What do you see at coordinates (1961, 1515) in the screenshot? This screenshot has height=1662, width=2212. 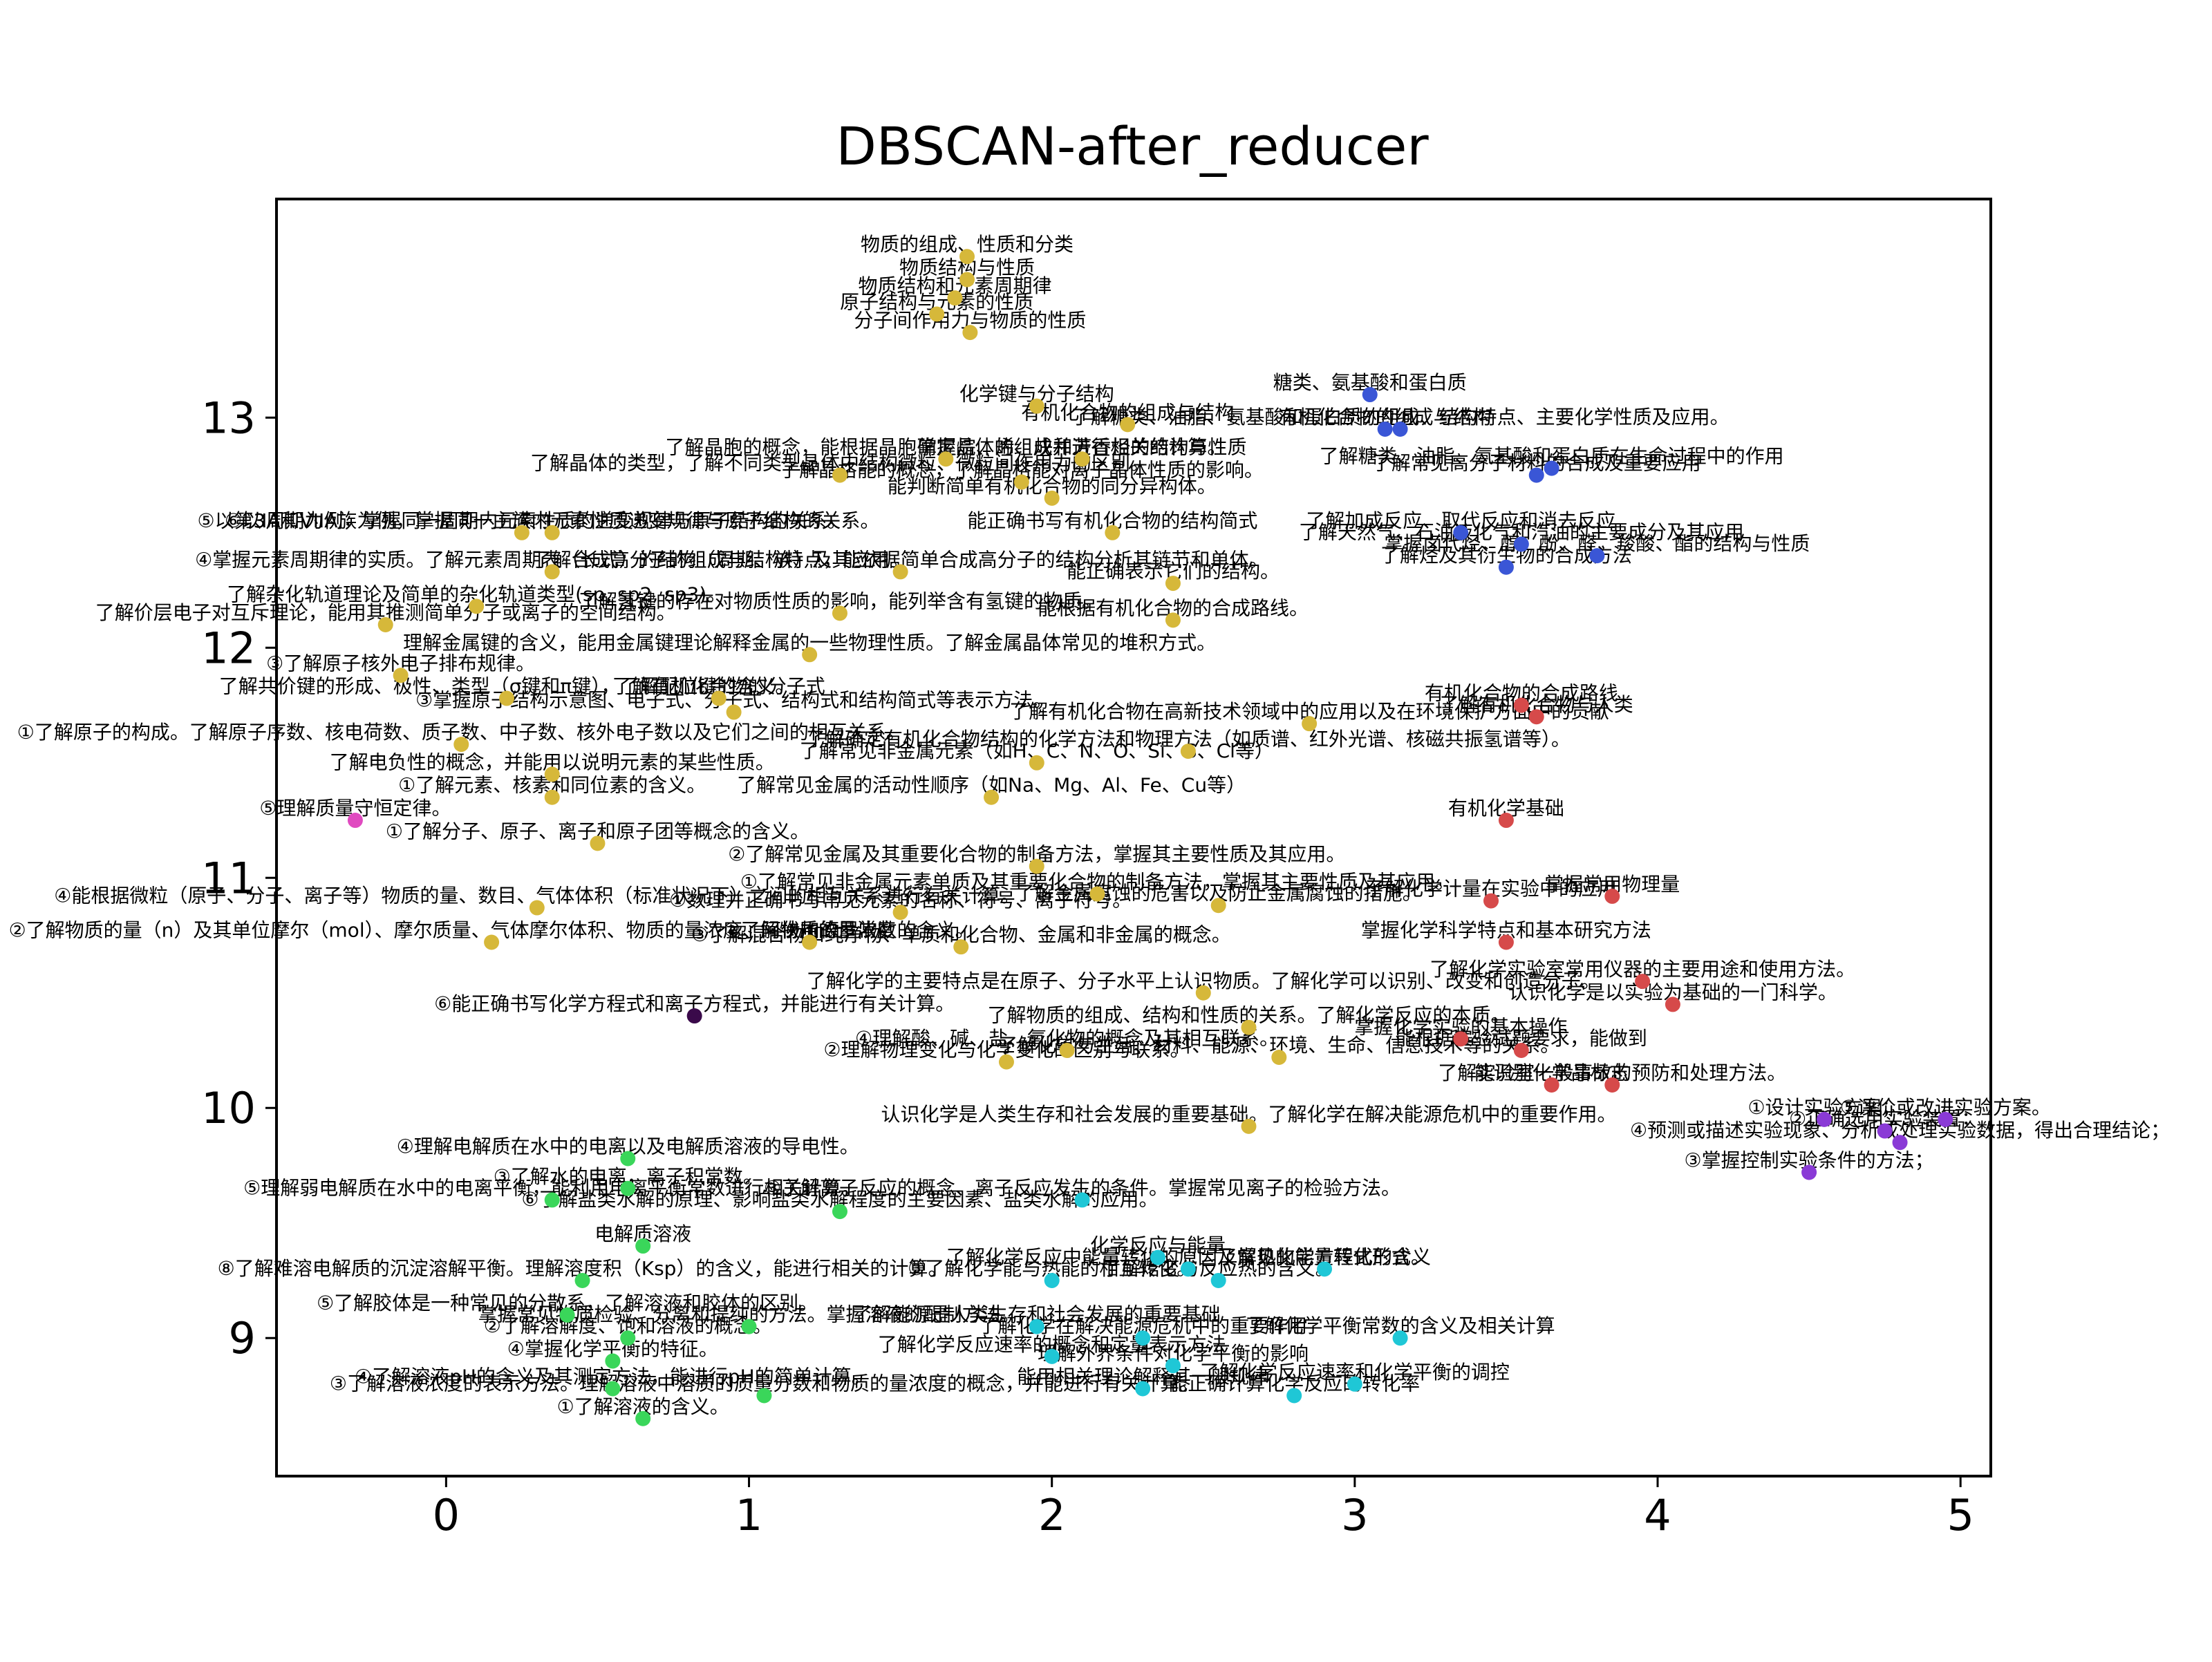 I see `x-tick-label: 5` at bounding box center [1961, 1515].